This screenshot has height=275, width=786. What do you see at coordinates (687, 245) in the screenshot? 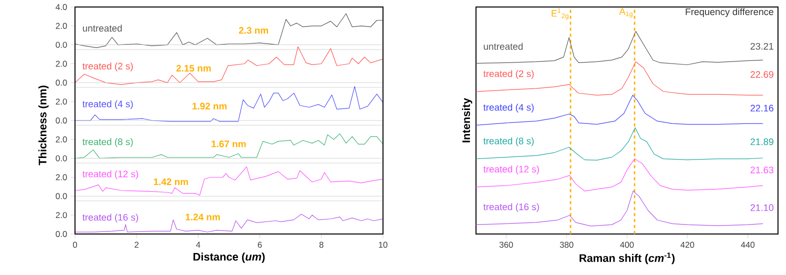
I see `x-tick-label: 420` at bounding box center [687, 245].